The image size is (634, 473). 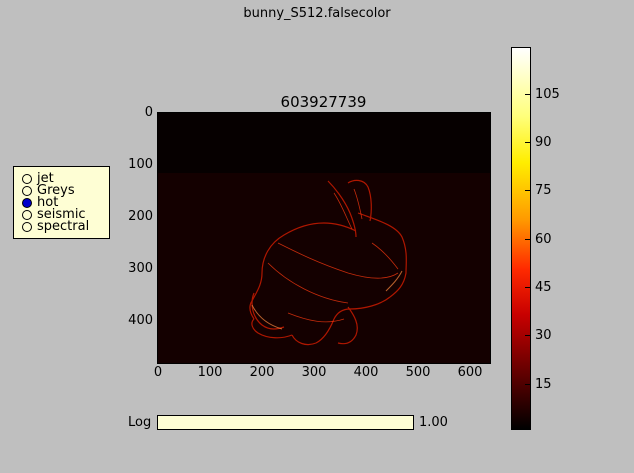 I want to click on x-tick-600: 600, so click(x=470, y=372).